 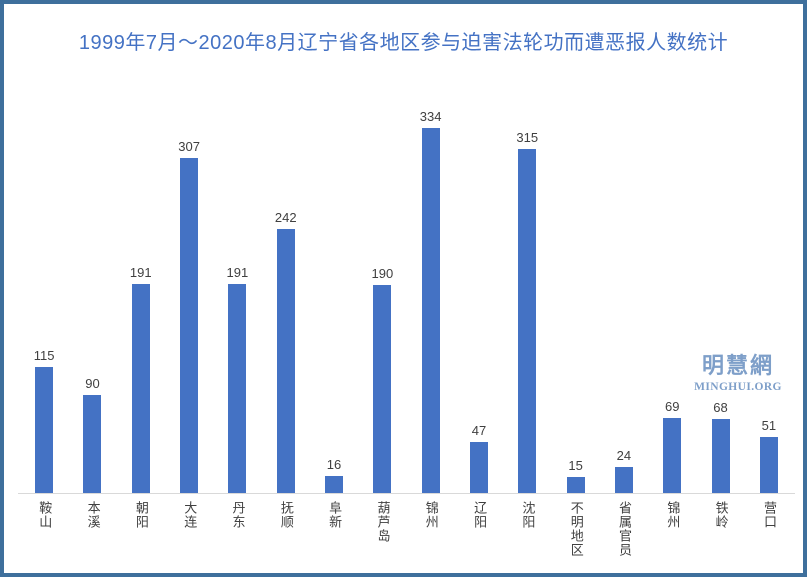 I want to click on bar-value-label: 115, so click(x=44, y=355).